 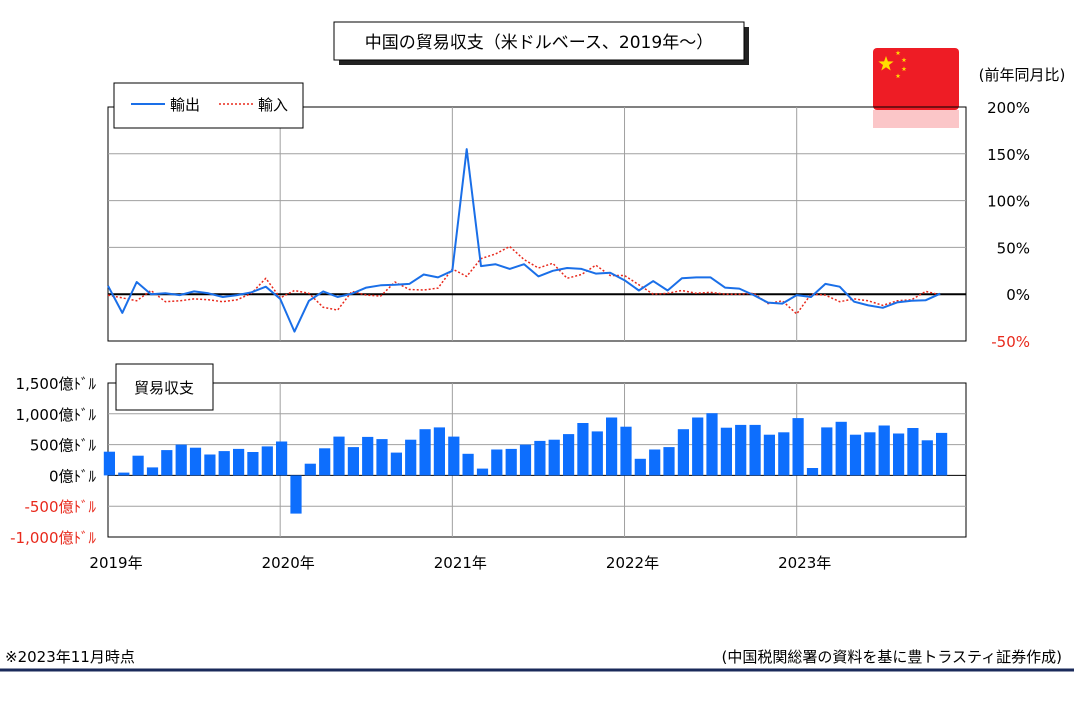 I want to click on legend-box, so click(x=208, y=105).